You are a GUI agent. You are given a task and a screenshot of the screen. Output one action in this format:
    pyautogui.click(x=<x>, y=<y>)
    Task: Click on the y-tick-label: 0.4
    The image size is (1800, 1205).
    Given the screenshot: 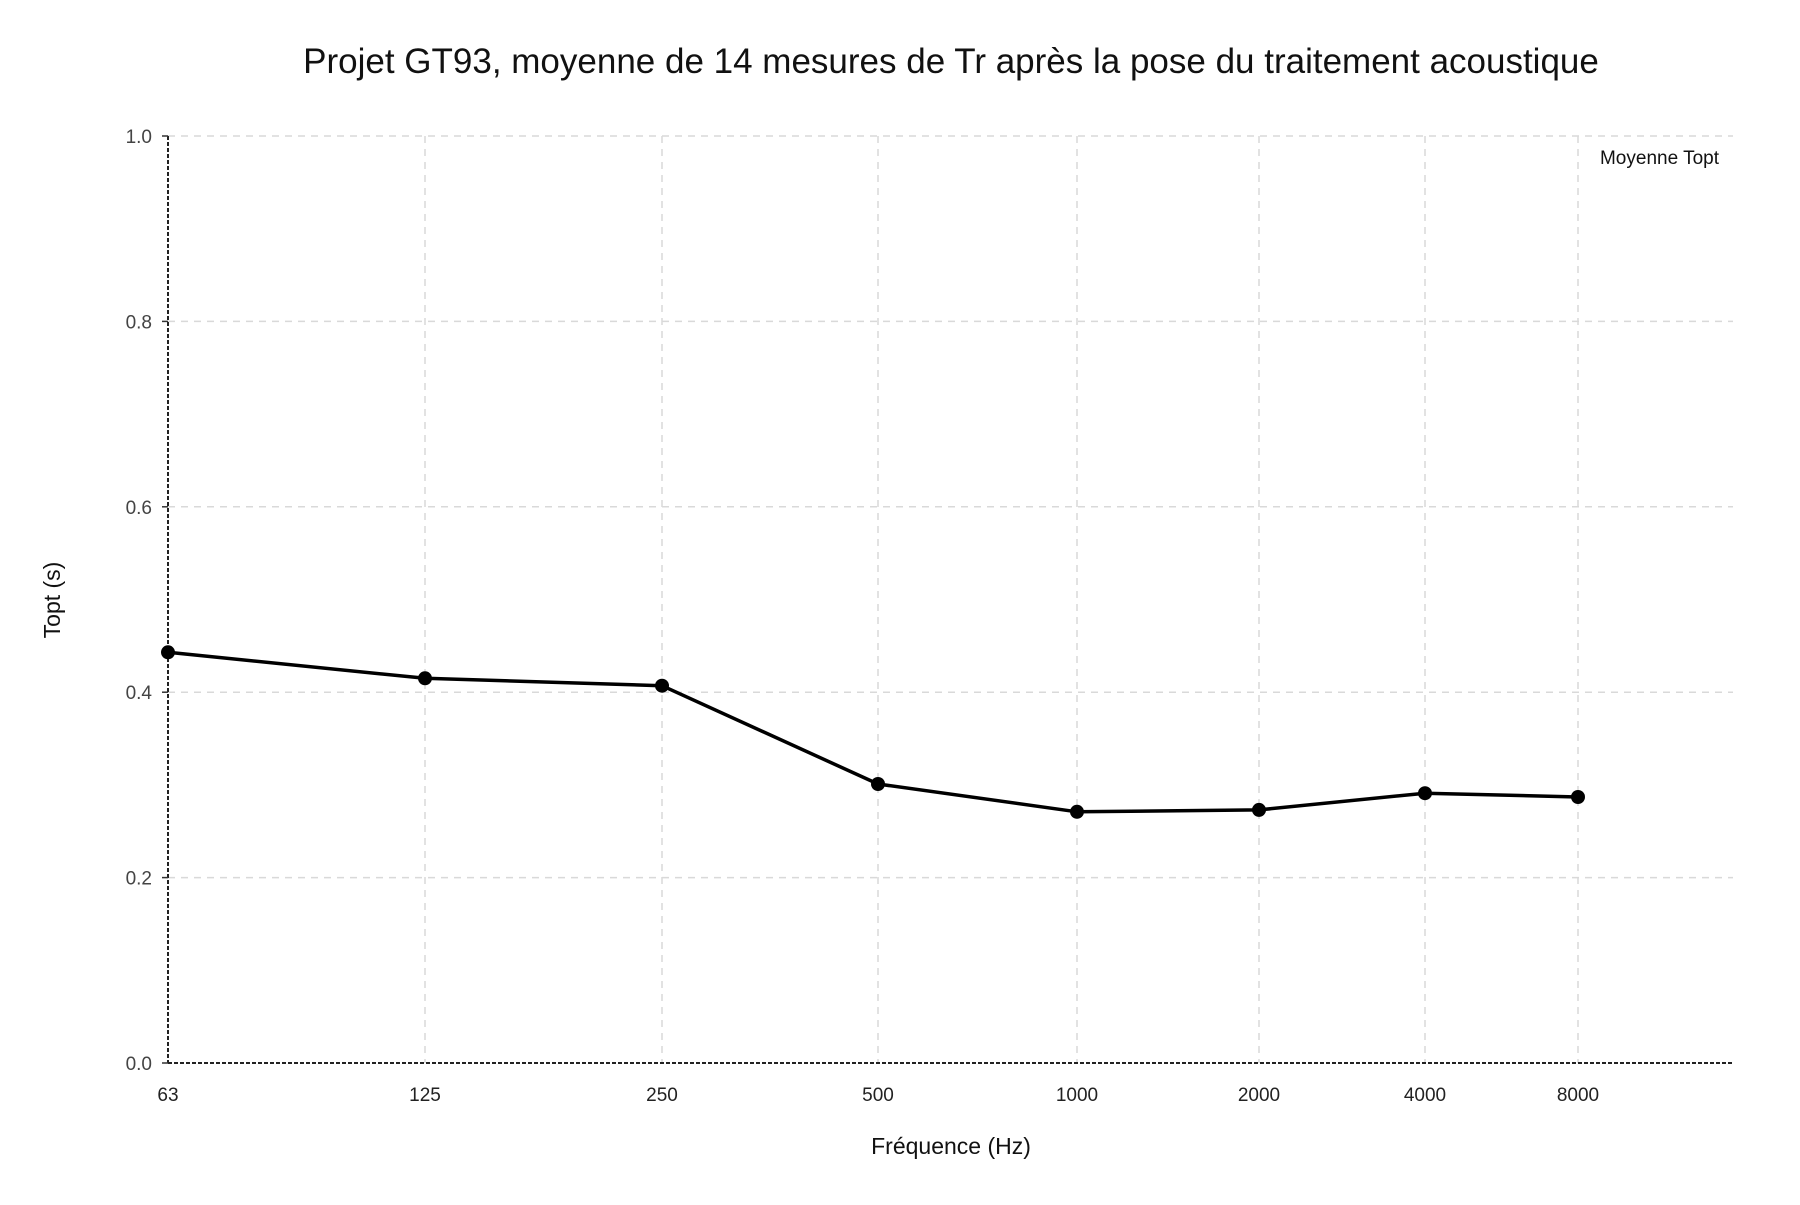 What is the action you would take?
    pyautogui.click(x=139, y=693)
    